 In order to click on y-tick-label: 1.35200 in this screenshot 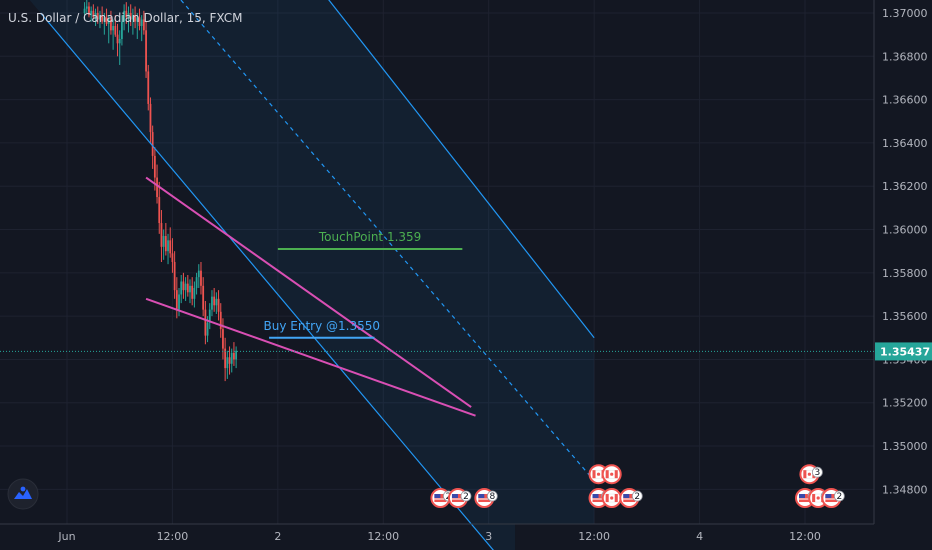, I will do `click(905, 403)`.